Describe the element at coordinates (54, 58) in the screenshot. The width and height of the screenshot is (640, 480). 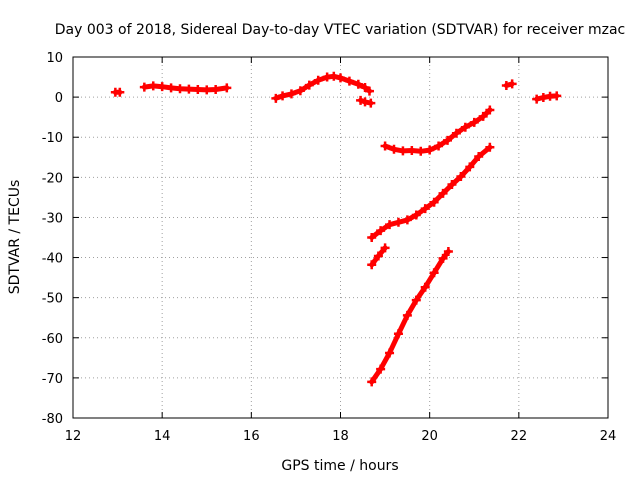
I see `y-tick-label: 10` at that location.